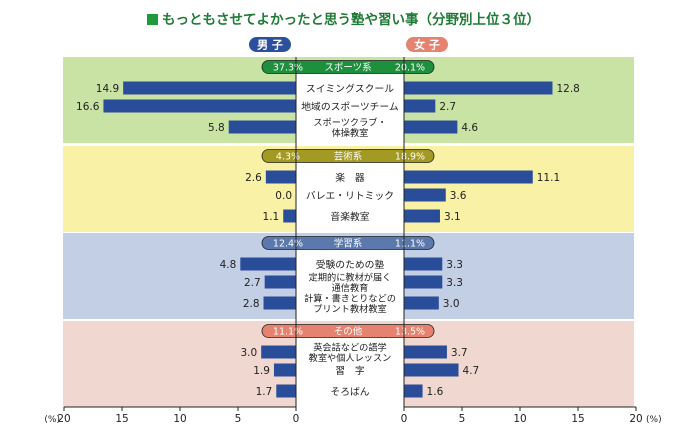  I want to click on data-label-girls: 3.6, so click(458, 196).